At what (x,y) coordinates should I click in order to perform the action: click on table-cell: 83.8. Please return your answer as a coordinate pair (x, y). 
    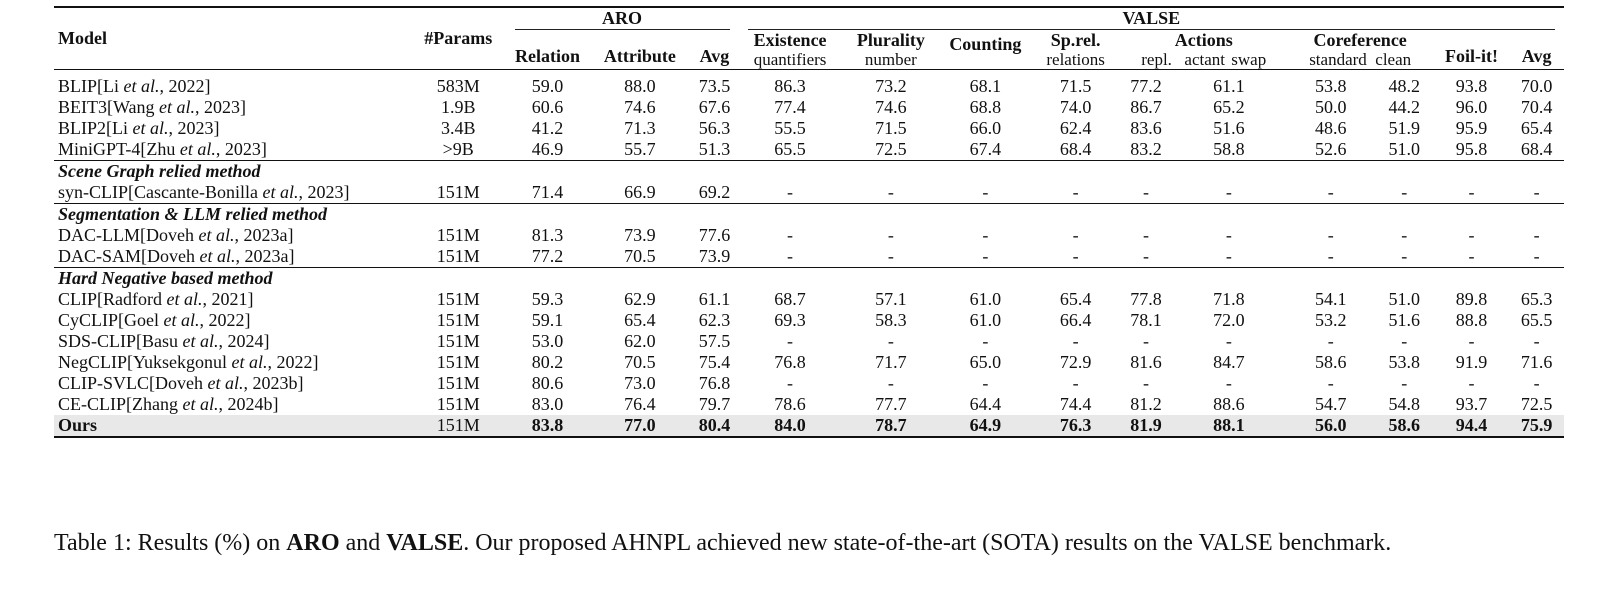
    Looking at the image, I should click on (547, 426).